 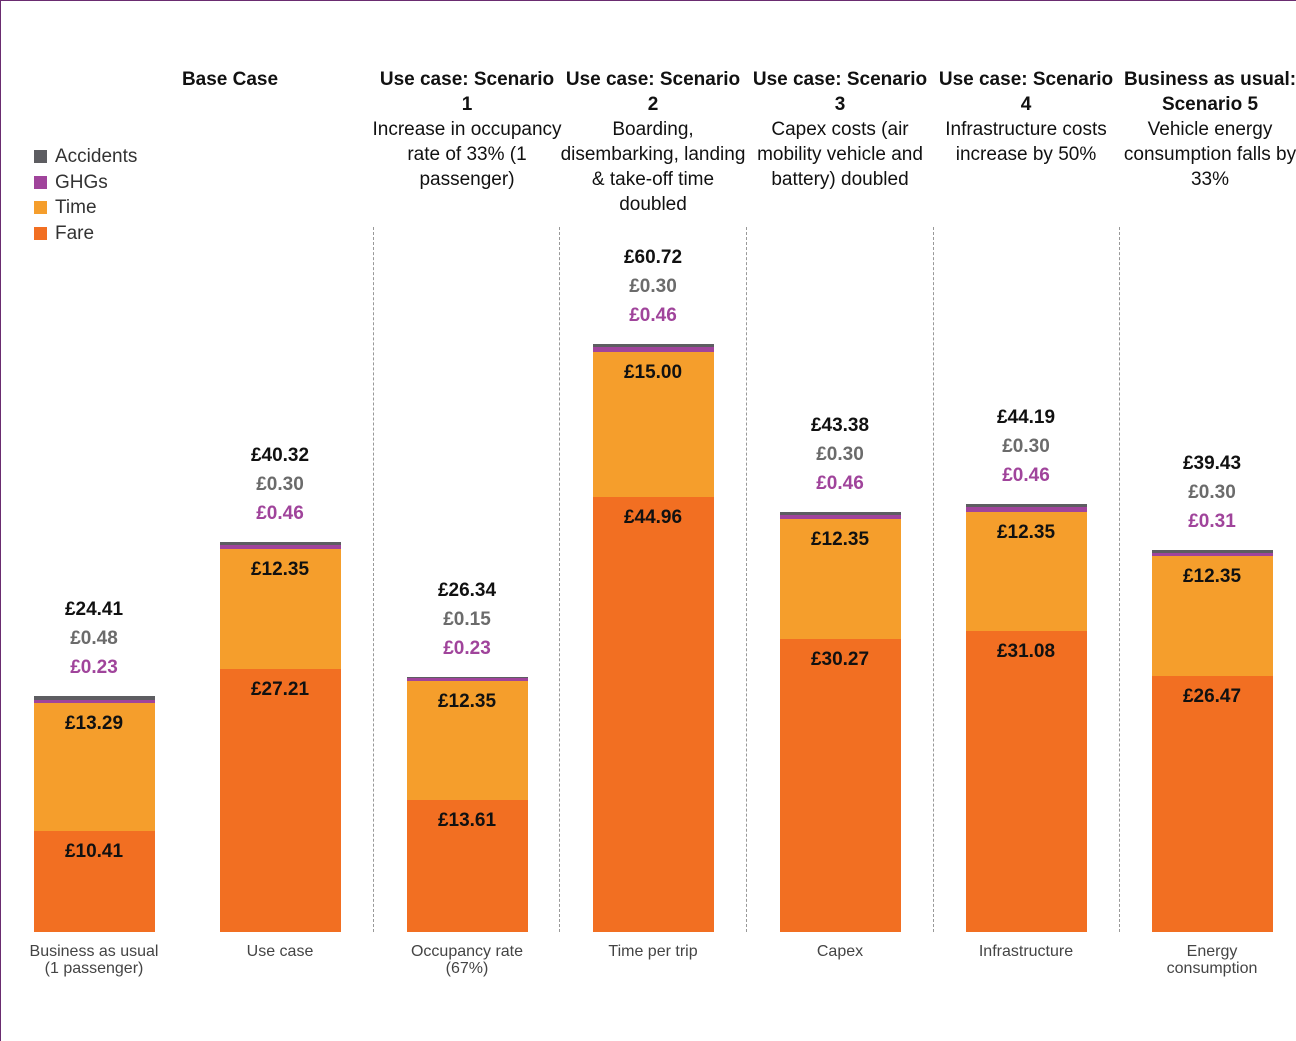 What do you see at coordinates (280, 455) in the screenshot?
I see `total-label: £40.32` at bounding box center [280, 455].